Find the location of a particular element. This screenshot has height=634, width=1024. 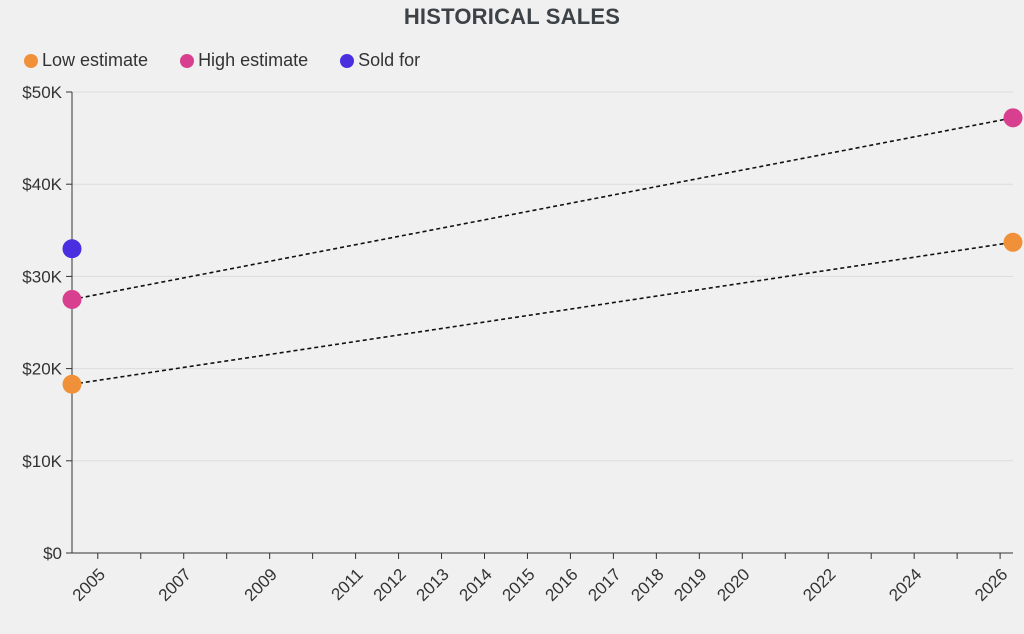

x-tick-label: 2012 is located at coordinates (390, 585).